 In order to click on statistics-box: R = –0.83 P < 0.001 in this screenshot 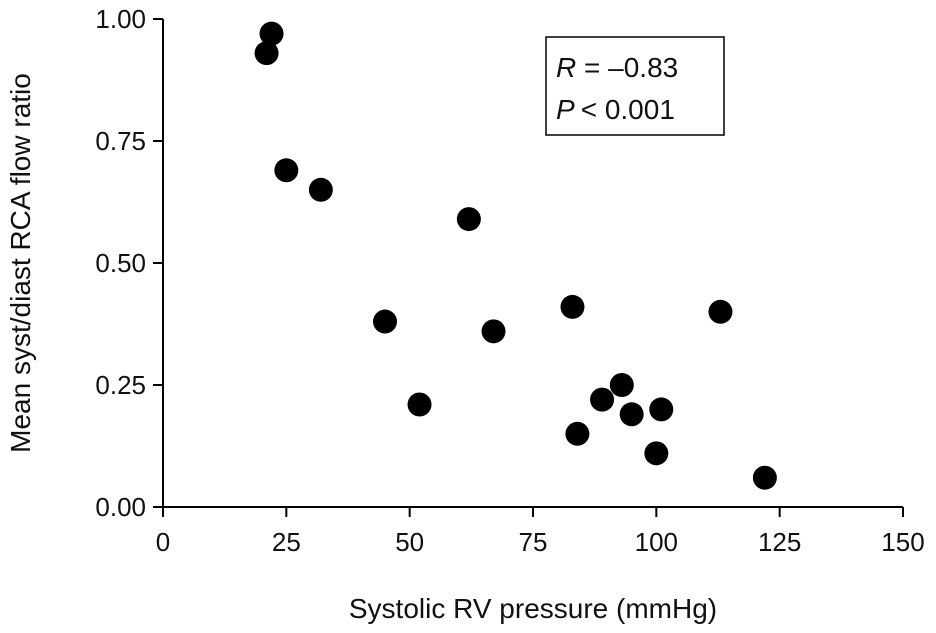, I will do `click(635, 86)`.